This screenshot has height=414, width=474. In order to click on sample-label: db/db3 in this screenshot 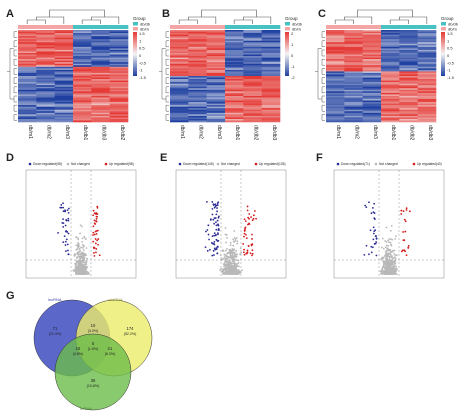, I will do `click(274, 133)`.